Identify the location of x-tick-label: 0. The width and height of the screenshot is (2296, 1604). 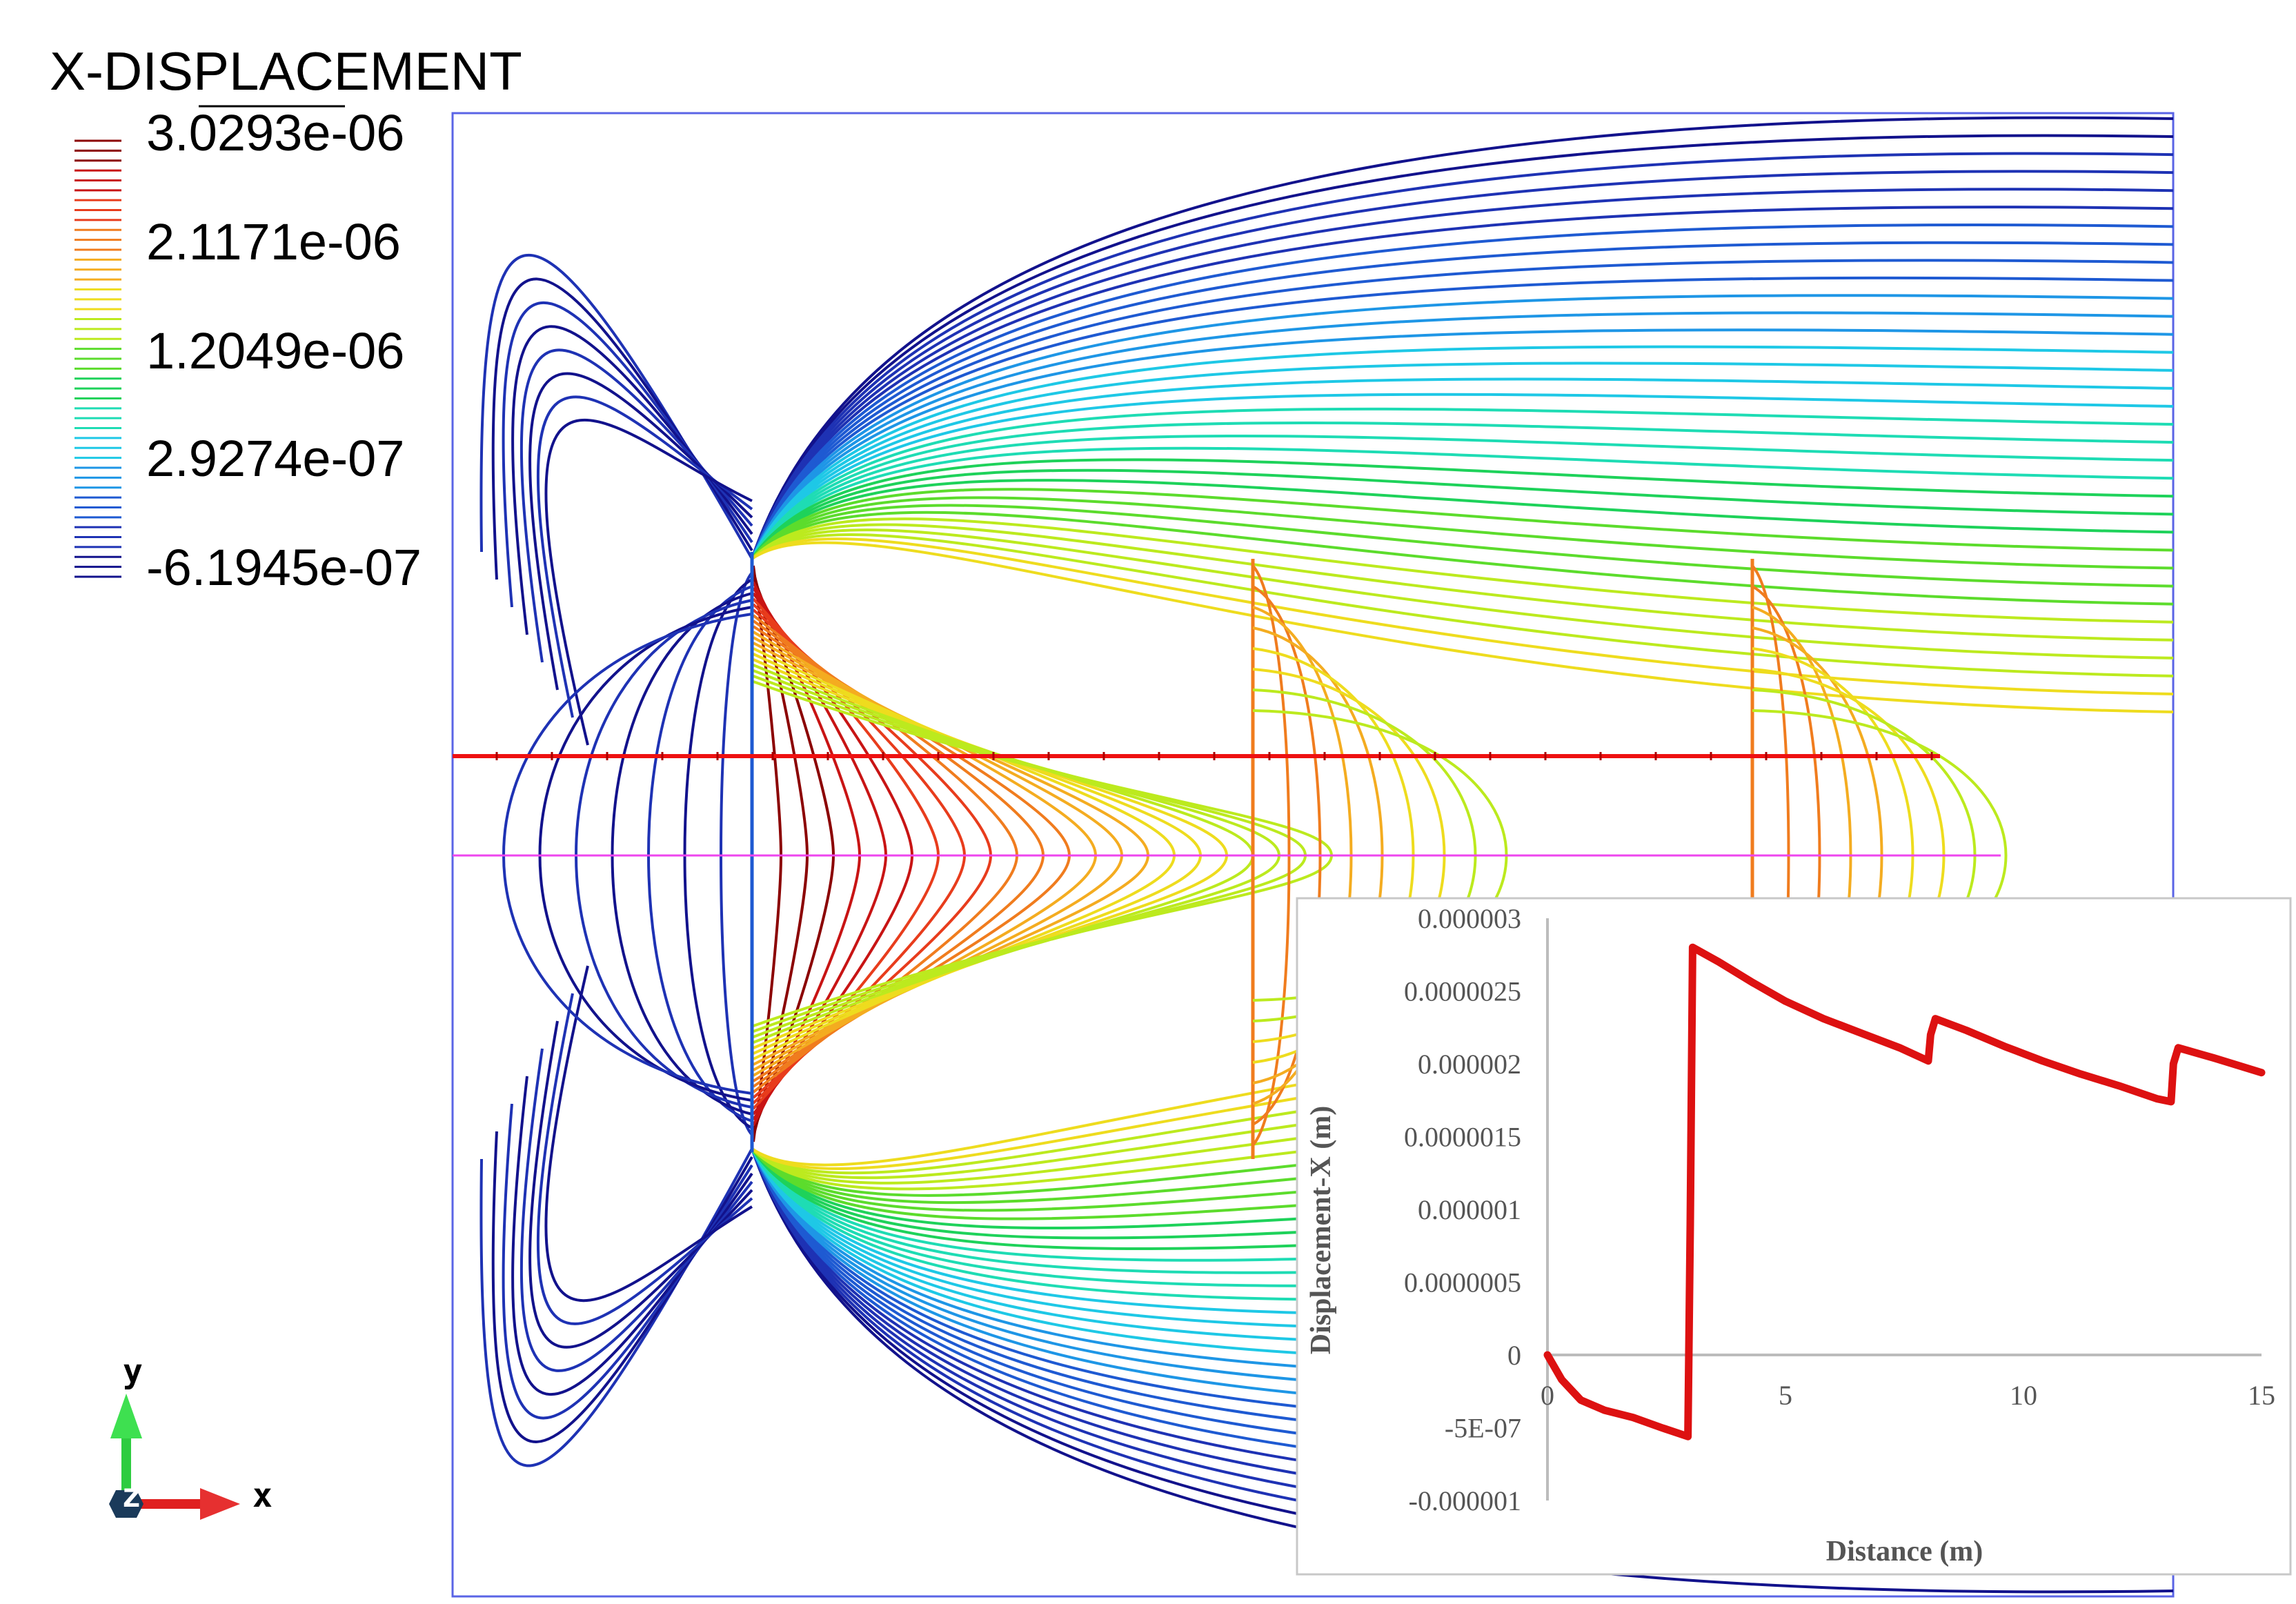
(1547, 1395).